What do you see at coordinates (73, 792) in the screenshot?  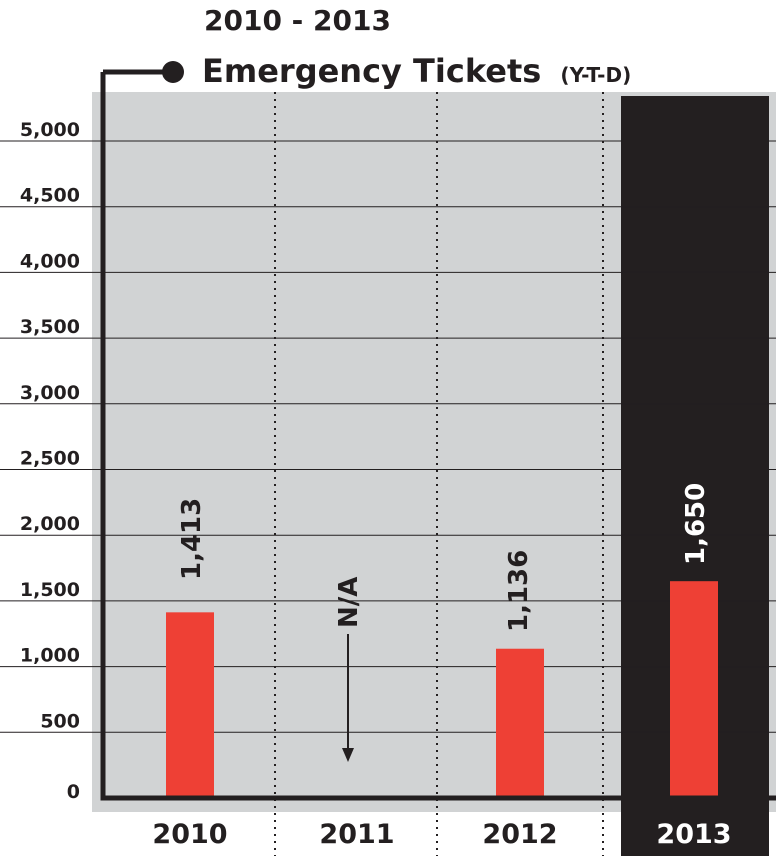 I see `y-tick-label: 0` at bounding box center [73, 792].